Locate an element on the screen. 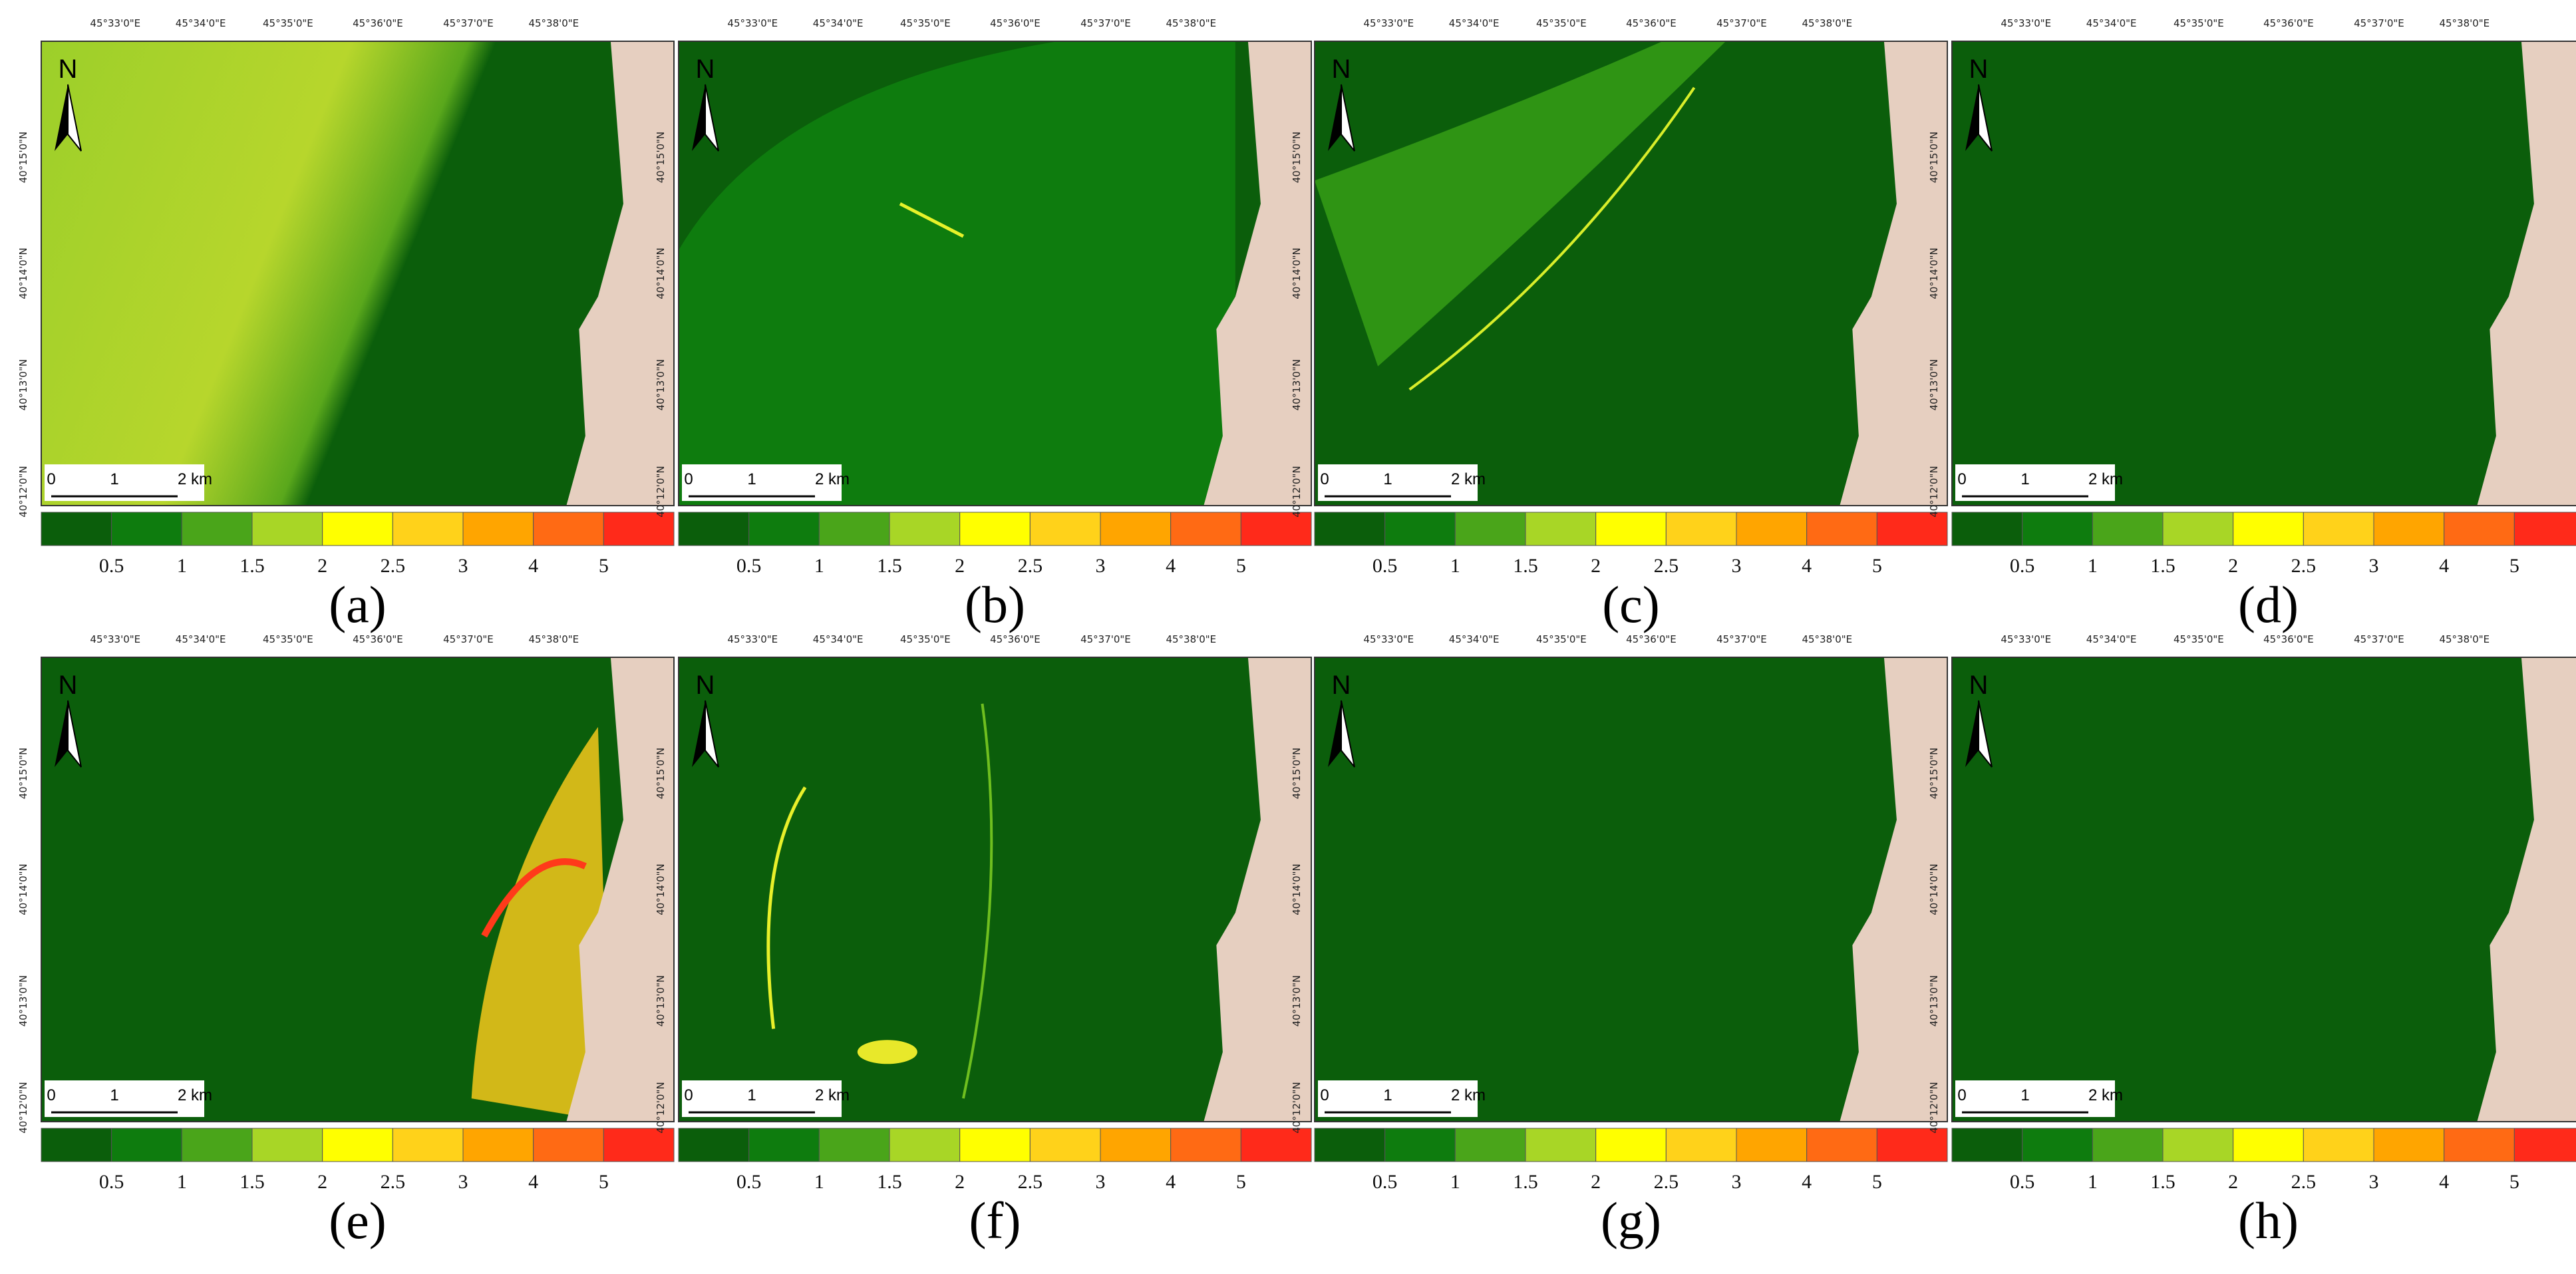  lon-label: 45°38'0"E is located at coordinates (2464, 23).